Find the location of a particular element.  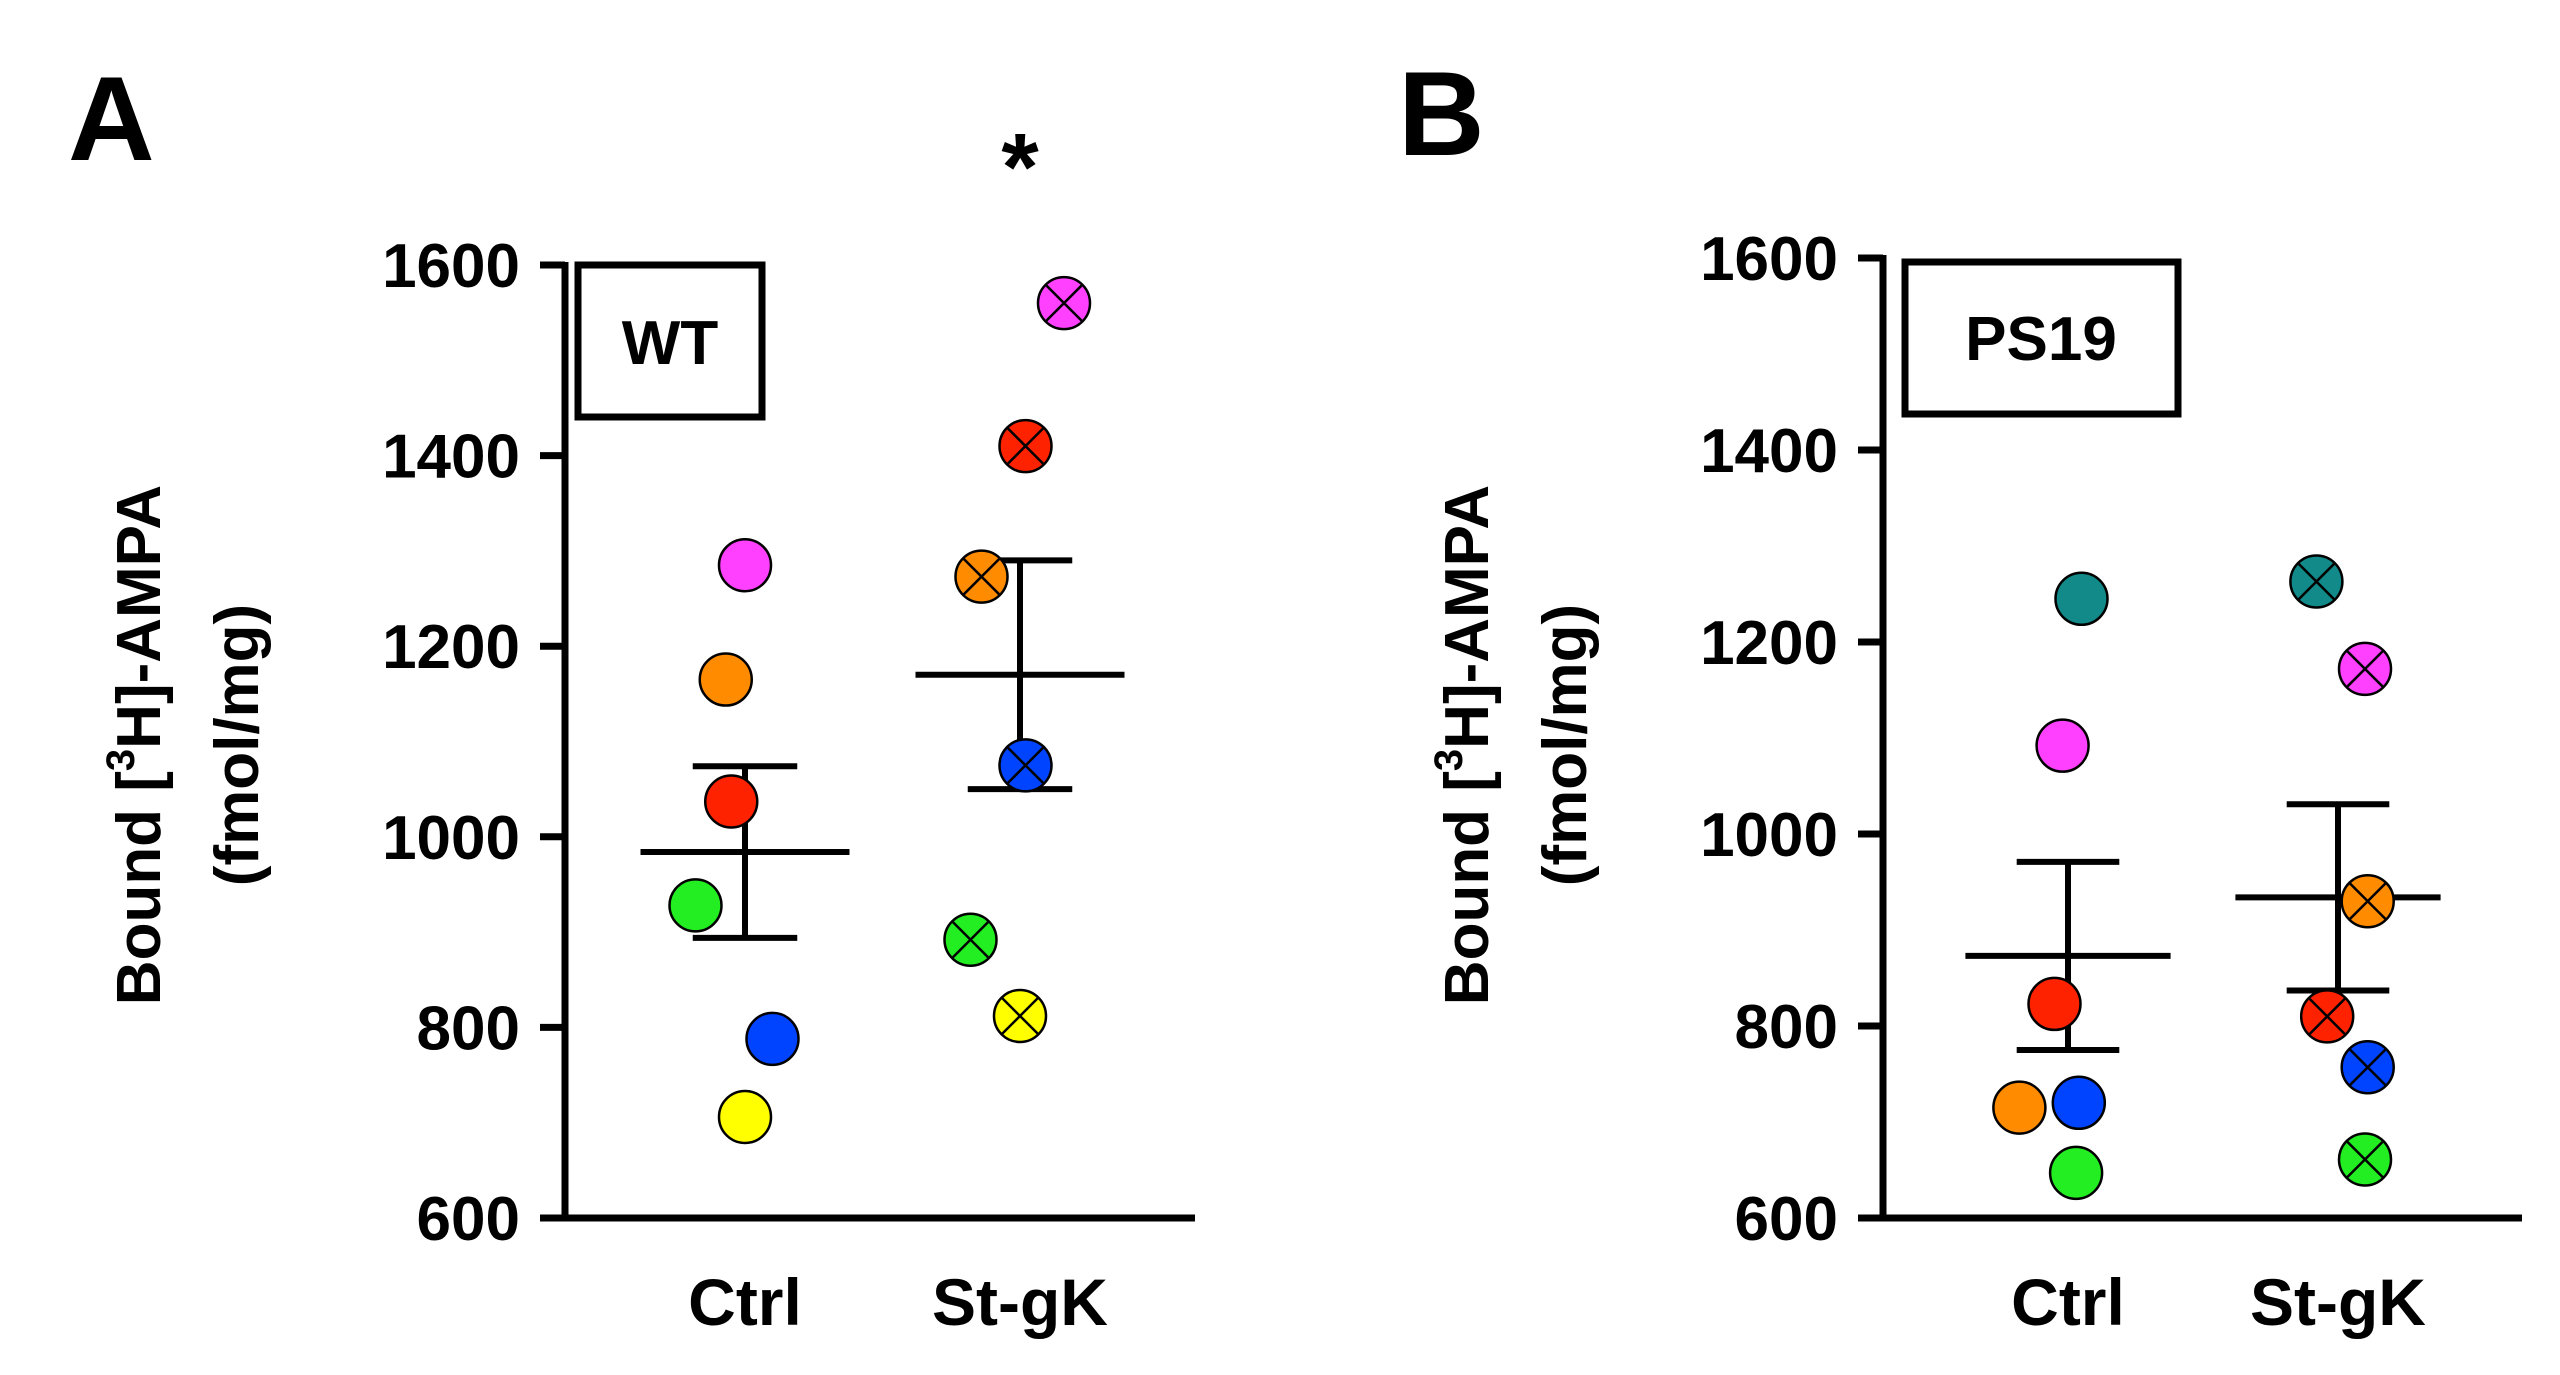

group-label: PS19 is located at coordinates (2041, 339).